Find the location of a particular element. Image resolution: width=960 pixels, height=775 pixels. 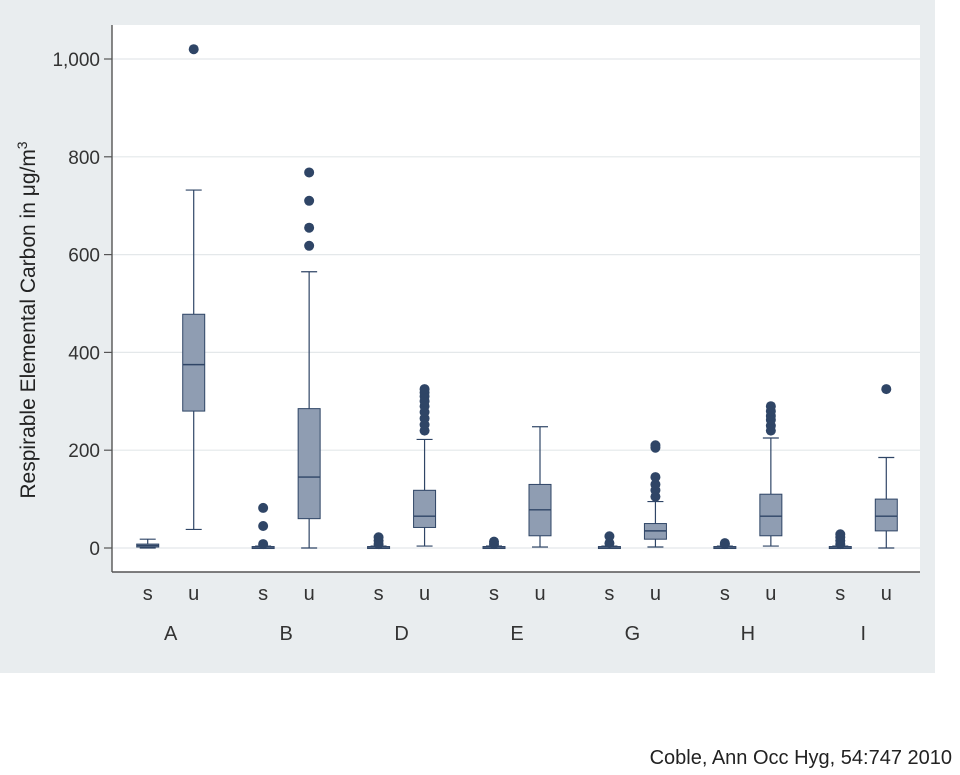

group-h is located at coordinates (748, 475).